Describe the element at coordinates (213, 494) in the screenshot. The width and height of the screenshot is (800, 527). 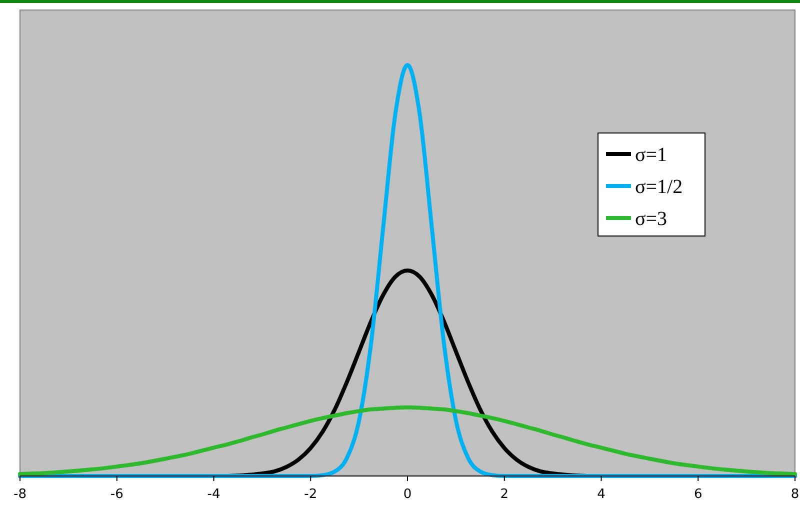
I see `x-tick-label: -4` at that location.